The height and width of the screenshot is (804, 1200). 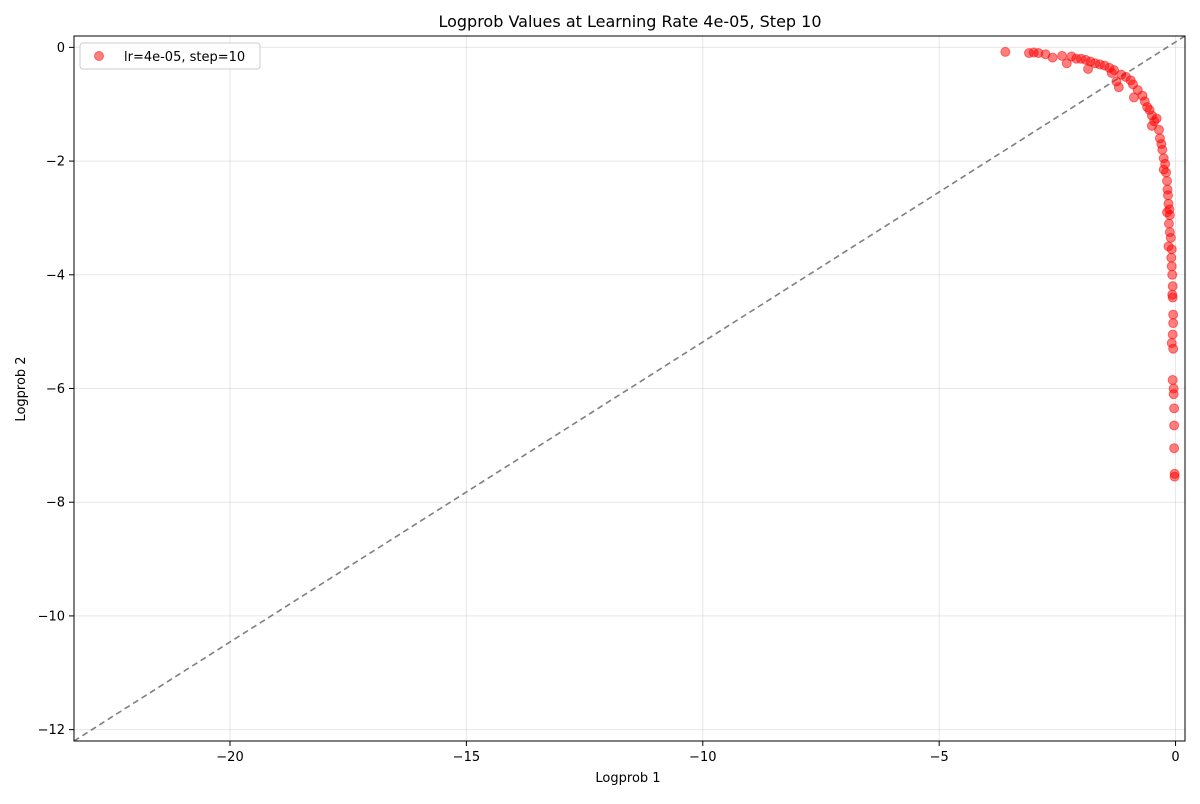 What do you see at coordinates (21, 388) in the screenshot?
I see `y-axis-label: Logprob 2` at bounding box center [21, 388].